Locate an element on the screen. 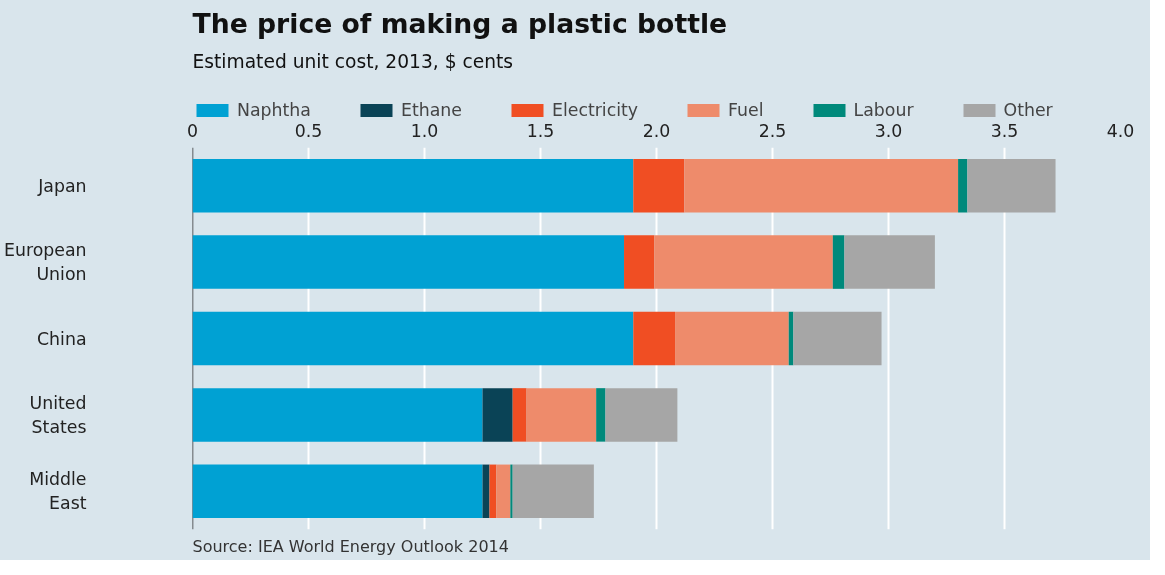  chart-subtitle: Estimated unit cost, 2013, $ cents is located at coordinates (353, 61).